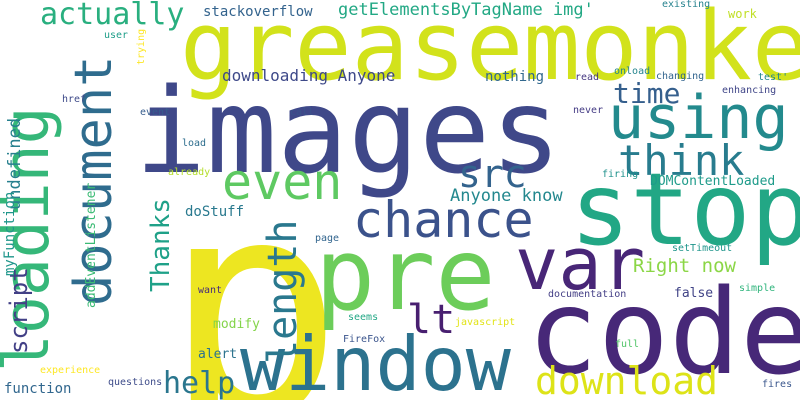  Describe the element at coordinates (698, 118) in the screenshot. I see `word-using: using` at that location.